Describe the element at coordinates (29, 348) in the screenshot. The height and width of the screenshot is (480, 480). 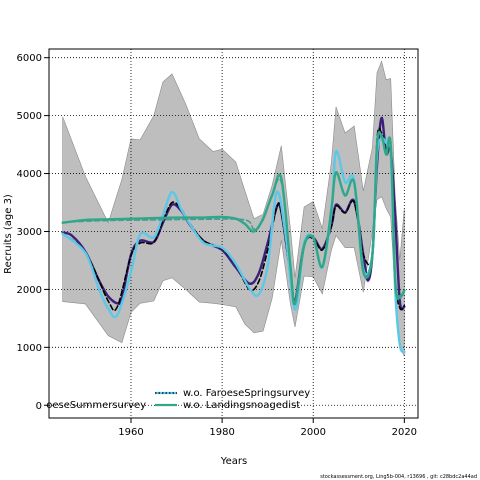
I see `y-tick-label: 1000` at that location.